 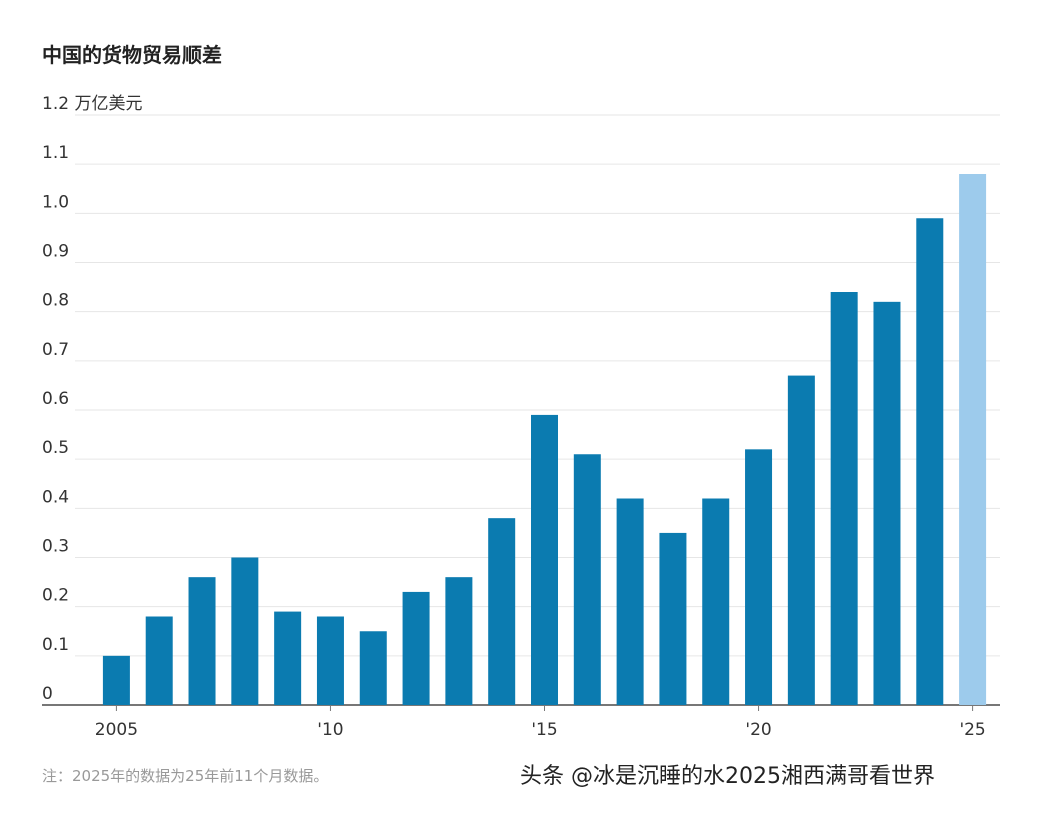 I want to click on y-tick-label: 0.6, so click(x=55, y=399).